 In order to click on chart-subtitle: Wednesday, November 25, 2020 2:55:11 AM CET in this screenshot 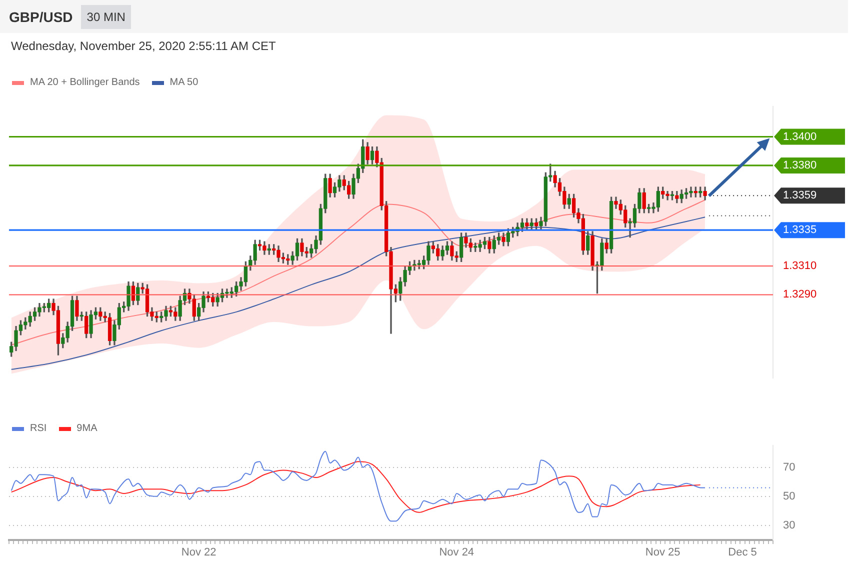, I will do `click(143, 46)`.